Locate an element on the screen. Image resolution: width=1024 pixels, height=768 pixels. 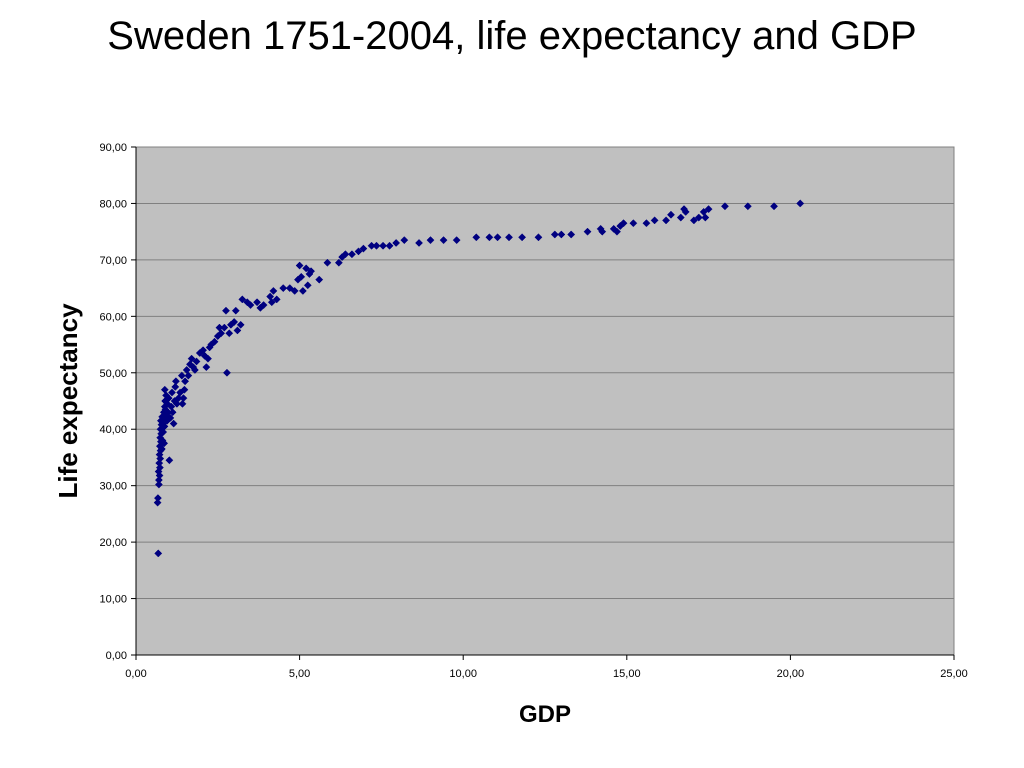
y-tick-label: 20,00 is located at coordinates (113, 543).